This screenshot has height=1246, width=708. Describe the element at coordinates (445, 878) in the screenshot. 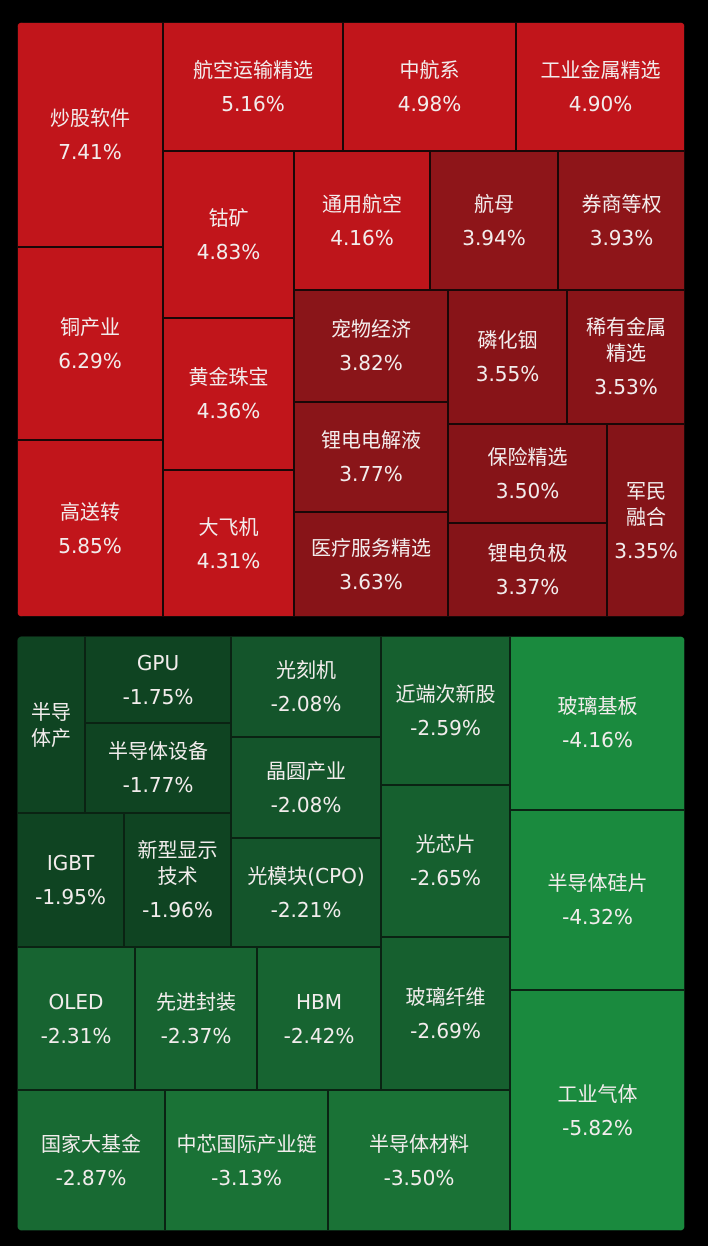

I see `tile-value: -2.65%` at that location.